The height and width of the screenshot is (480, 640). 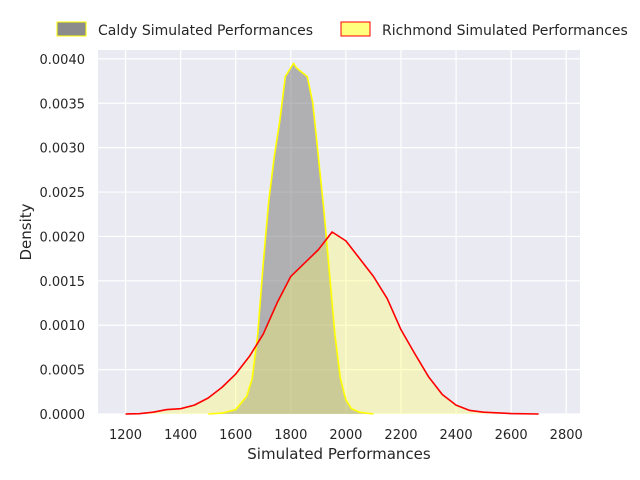 I want to click on legend-label-richmond: Richmond Simulated Performances, so click(x=505, y=31).